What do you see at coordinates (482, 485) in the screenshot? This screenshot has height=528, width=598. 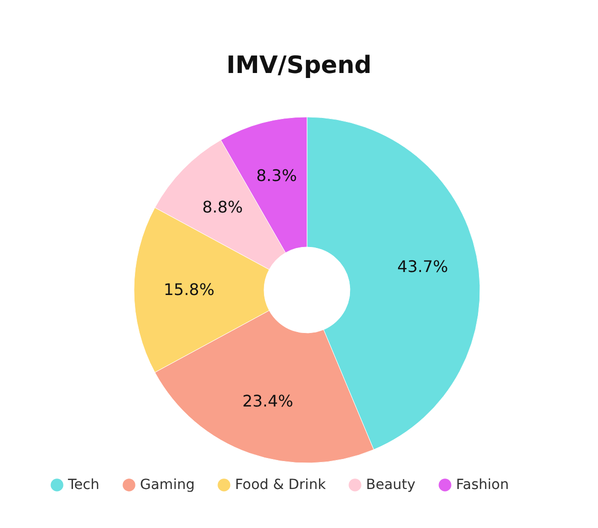 I see `legend-label: Fashion` at bounding box center [482, 485].